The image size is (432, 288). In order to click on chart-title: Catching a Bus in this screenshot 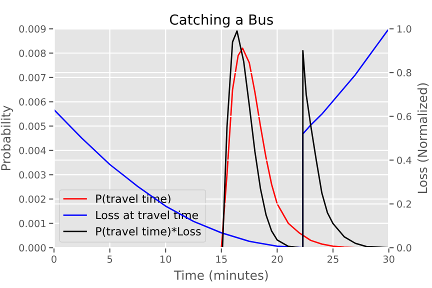, I will do `click(221, 21)`.